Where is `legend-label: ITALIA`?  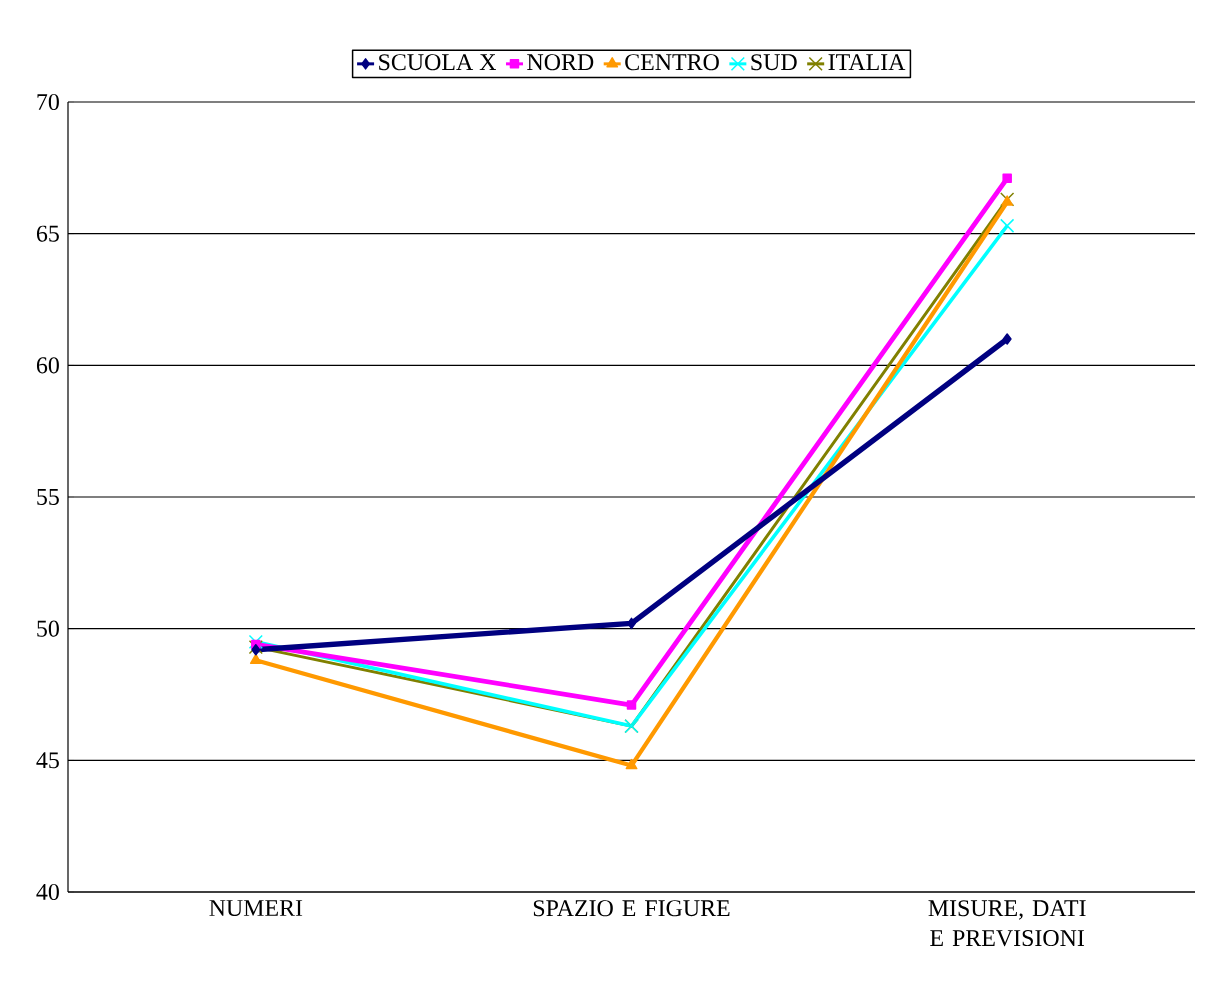 legend-label: ITALIA is located at coordinates (867, 62).